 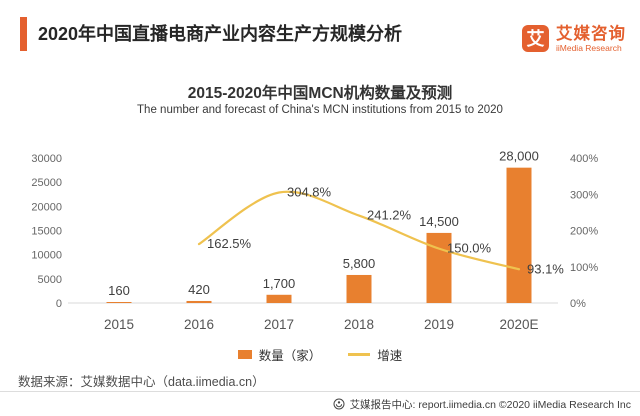 What do you see at coordinates (50, 280) in the screenshot?
I see `svg-text: 5000` at bounding box center [50, 280].